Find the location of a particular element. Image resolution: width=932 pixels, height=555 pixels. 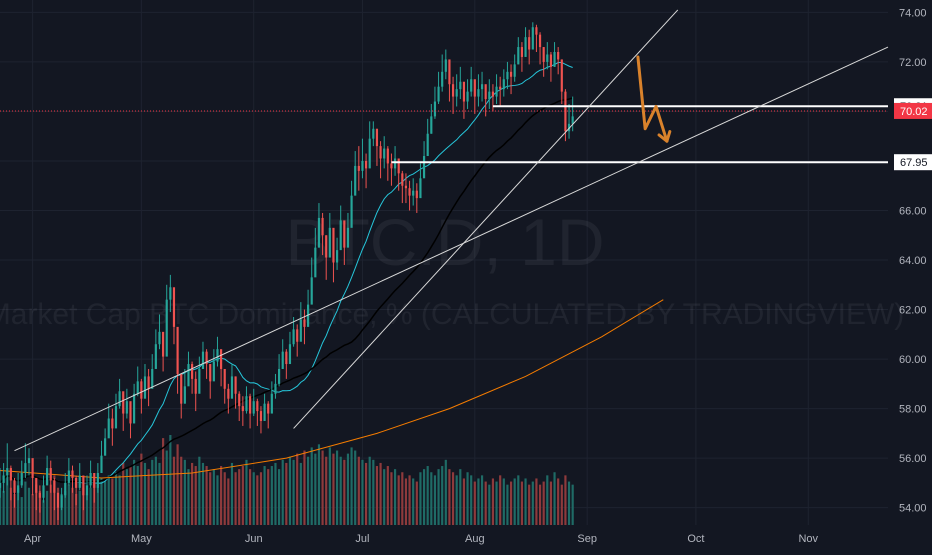

time-tick-label: Sep is located at coordinates (587, 539).